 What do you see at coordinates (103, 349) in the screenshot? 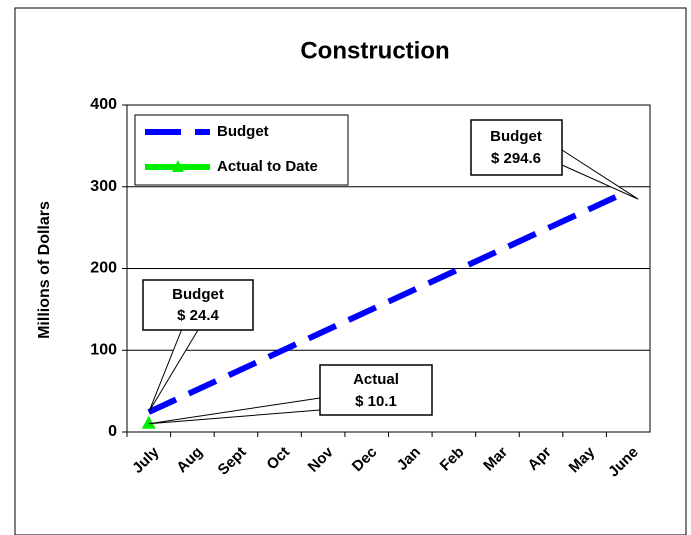
I see `y-tick-label: 100` at bounding box center [103, 349].